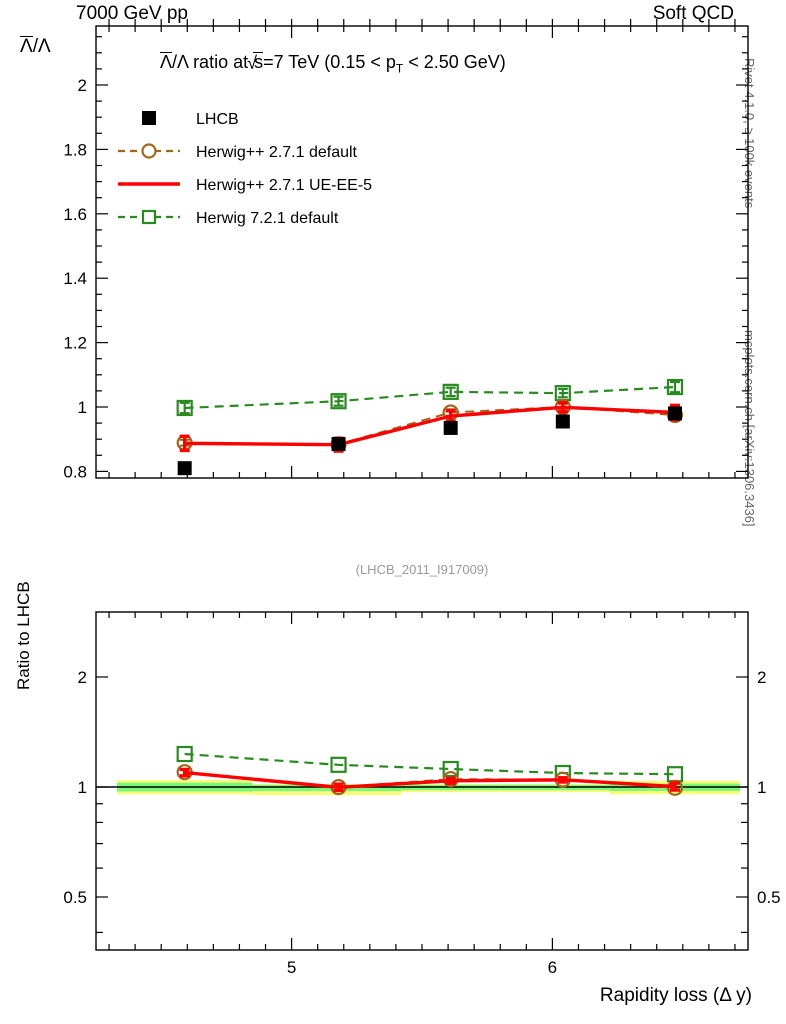 The width and height of the screenshot is (786, 1024). What do you see at coordinates (267, 218) in the screenshot?
I see `legend-item-label-3: Herwig 7.2.1 default` at bounding box center [267, 218].